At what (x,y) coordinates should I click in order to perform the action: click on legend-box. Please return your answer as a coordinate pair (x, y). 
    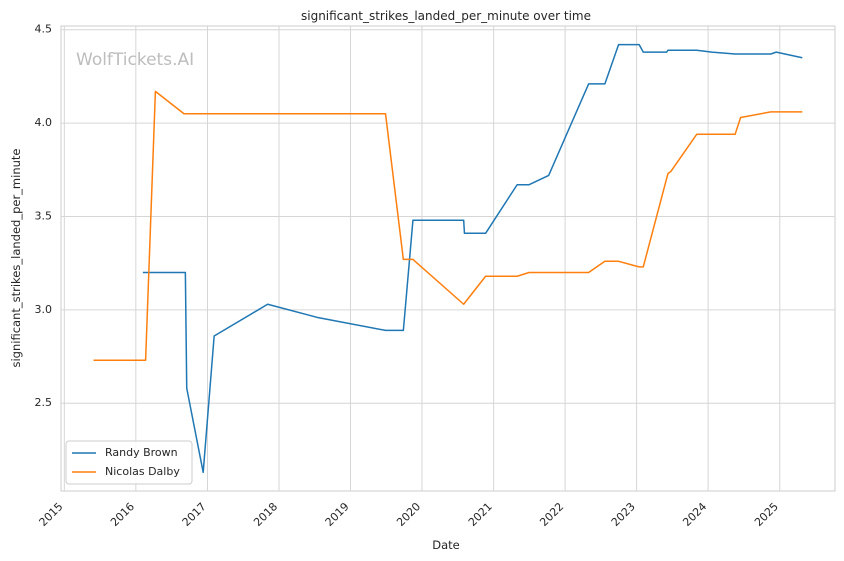
    Looking at the image, I should click on (129, 462).